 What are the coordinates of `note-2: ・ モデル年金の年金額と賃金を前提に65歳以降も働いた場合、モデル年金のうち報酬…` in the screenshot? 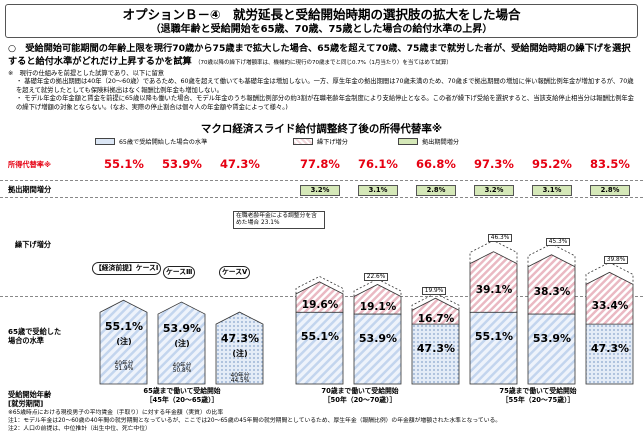 It's located at (325, 103).